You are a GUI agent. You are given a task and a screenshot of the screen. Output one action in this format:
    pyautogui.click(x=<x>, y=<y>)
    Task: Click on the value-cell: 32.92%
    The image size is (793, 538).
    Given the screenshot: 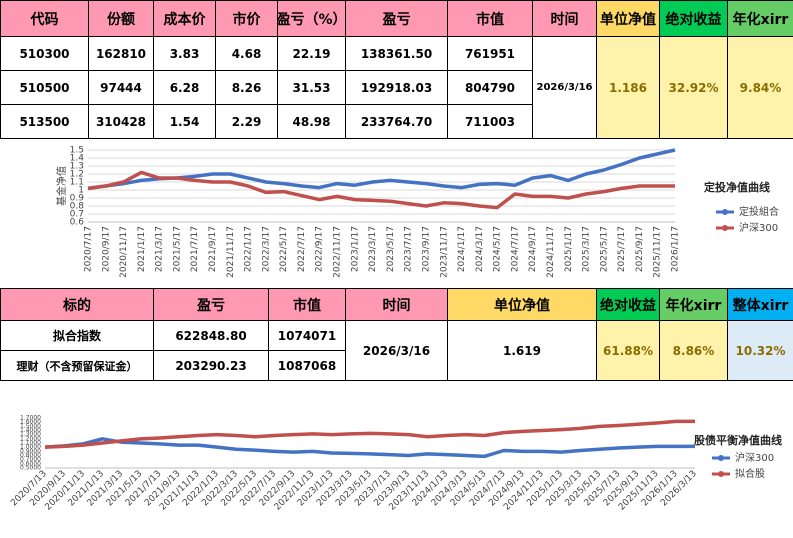 What is the action you would take?
    pyautogui.click(x=693, y=87)
    